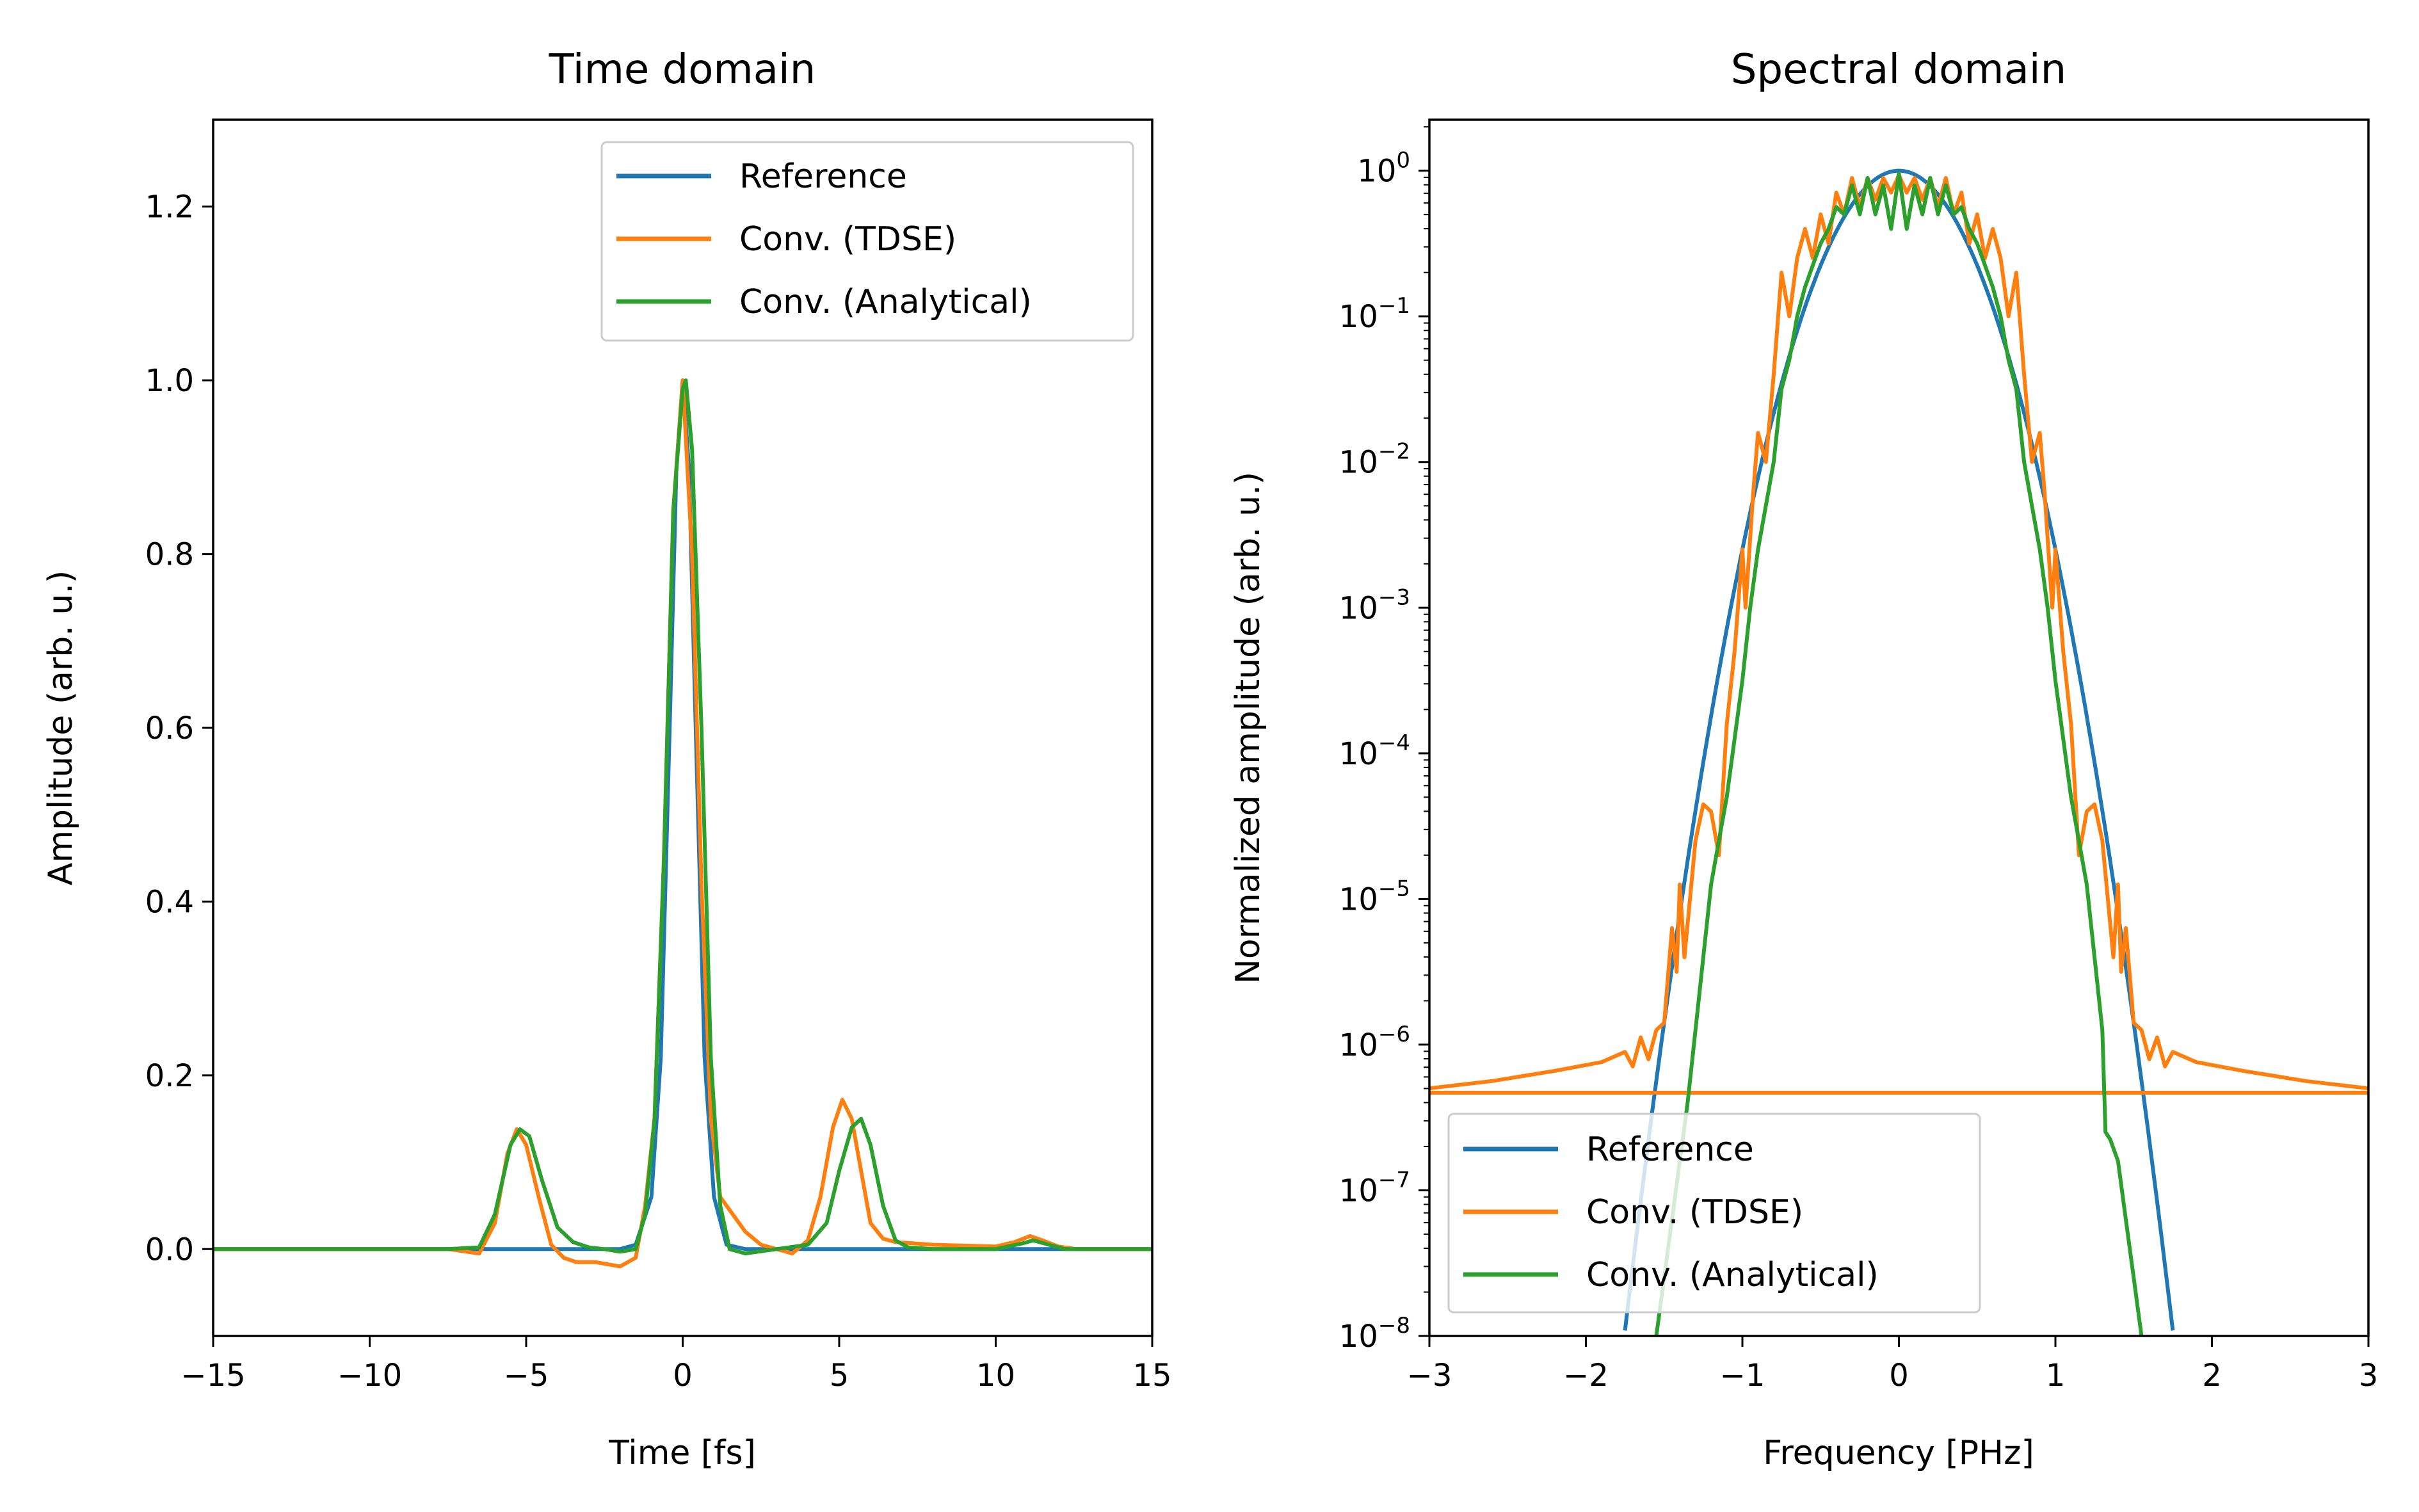 Image resolution: width=2419 pixels, height=1512 pixels. What do you see at coordinates (61, 727) in the screenshot?
I see `time-domain-ylabel: Amplitude (arb. u.)` at bounding box center [61, 727].